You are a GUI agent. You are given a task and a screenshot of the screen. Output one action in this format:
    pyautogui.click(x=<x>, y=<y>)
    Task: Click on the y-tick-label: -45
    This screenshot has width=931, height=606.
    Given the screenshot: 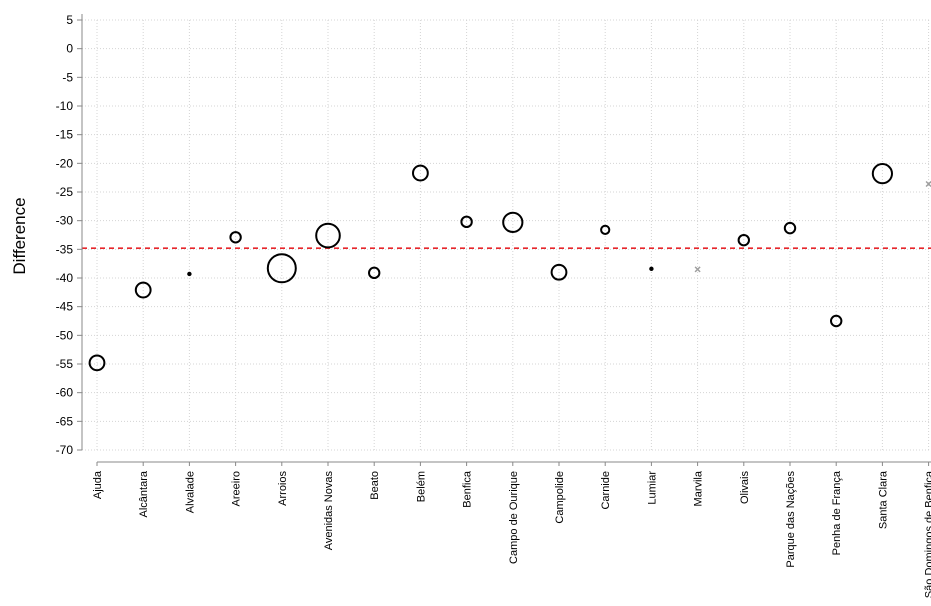 What is the action you would take?
    pyautogui.click(x=65, y=307)
    